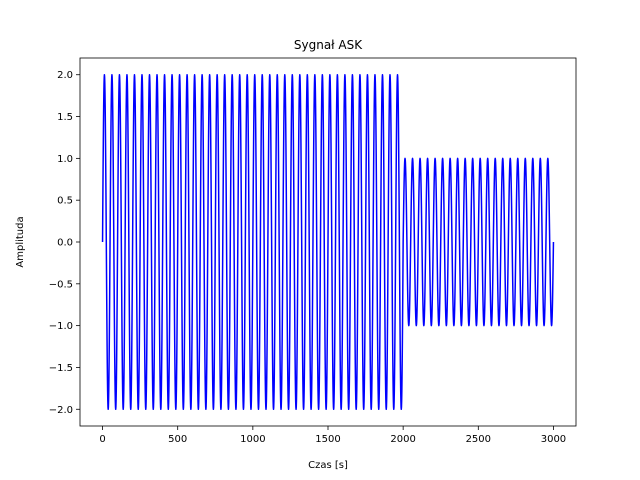 The image size is (640, 480). Describe the element at coordinates (177, 439) in the screenshot. I see `x-tick-label: 500` at that location.